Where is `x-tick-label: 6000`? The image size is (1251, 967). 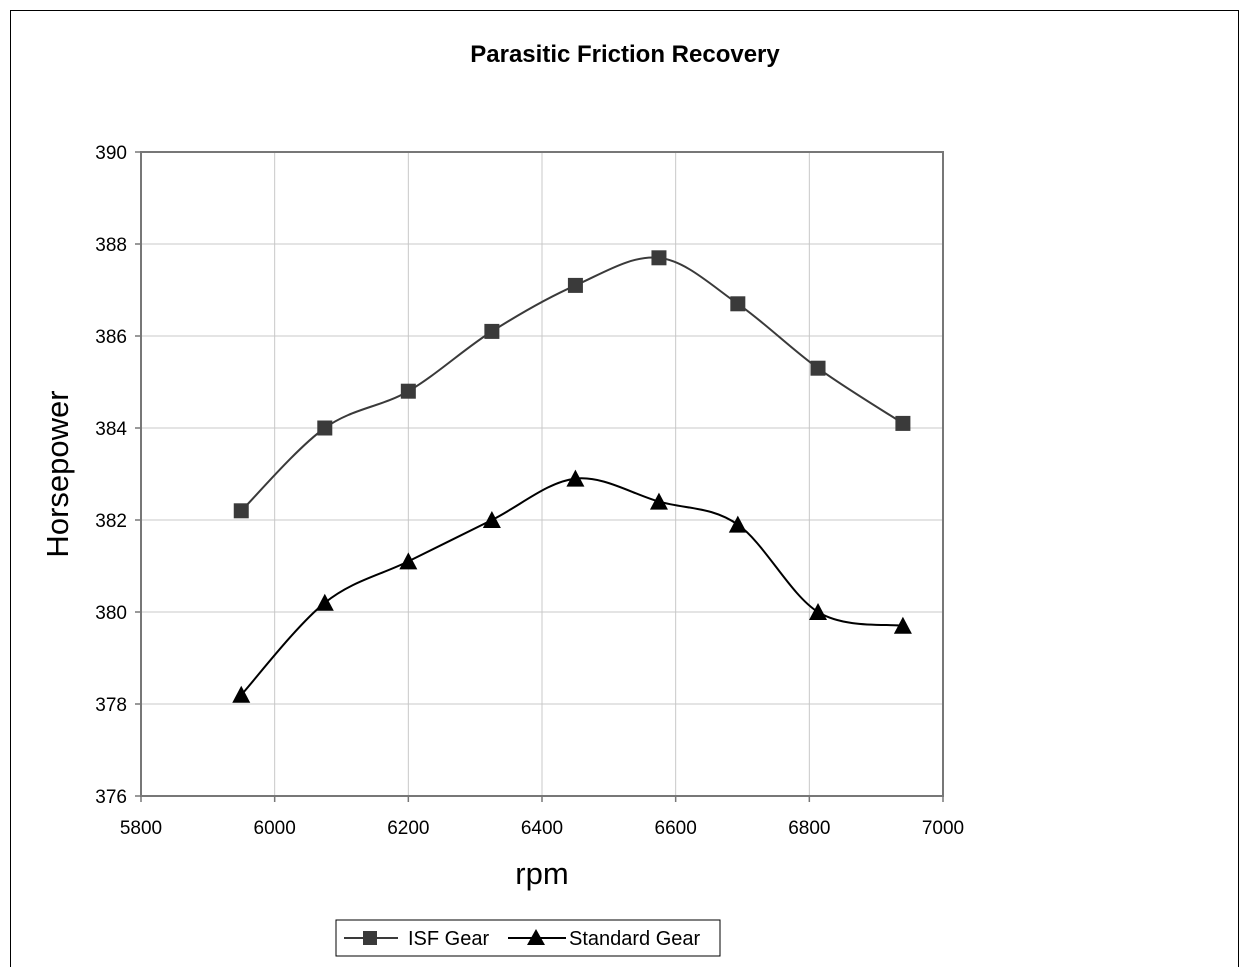 x-tick-label: 6000 is located at coordinates (275, 828).